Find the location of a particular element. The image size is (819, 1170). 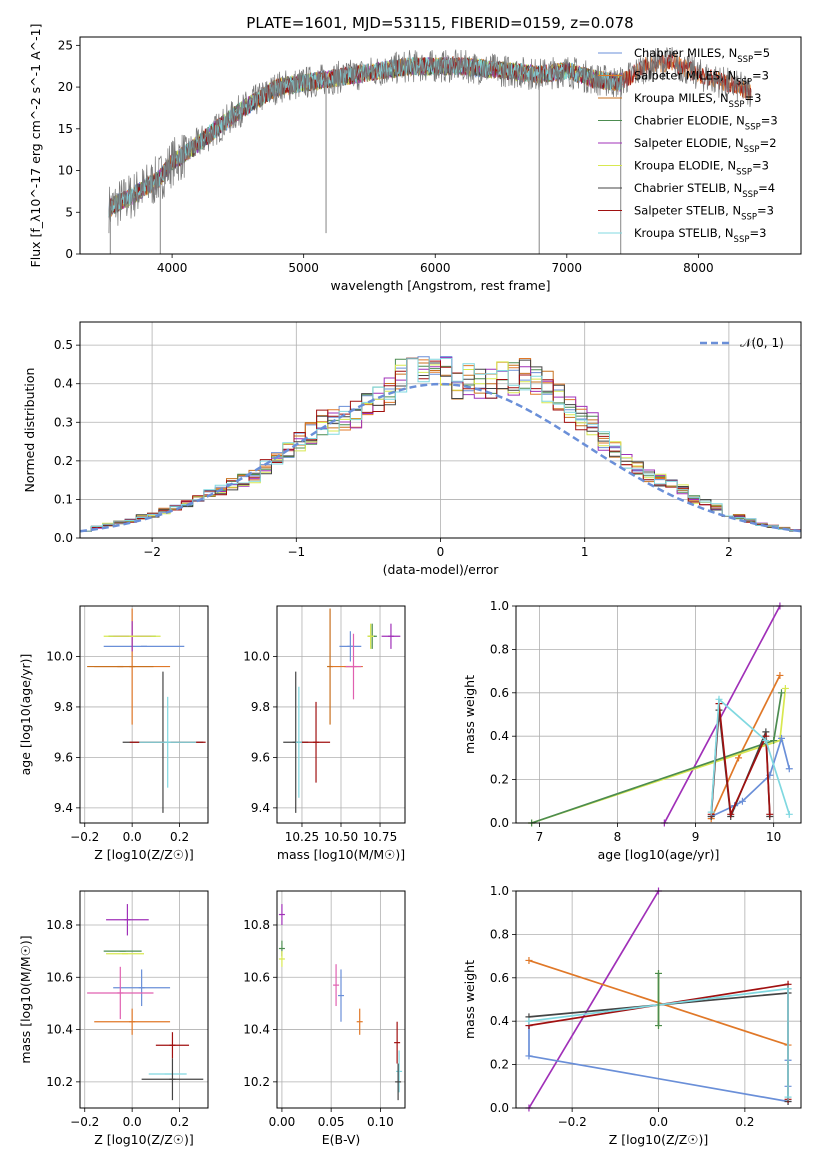

x-axis-label: (data-model)/error is located at coordinates (441, 569).